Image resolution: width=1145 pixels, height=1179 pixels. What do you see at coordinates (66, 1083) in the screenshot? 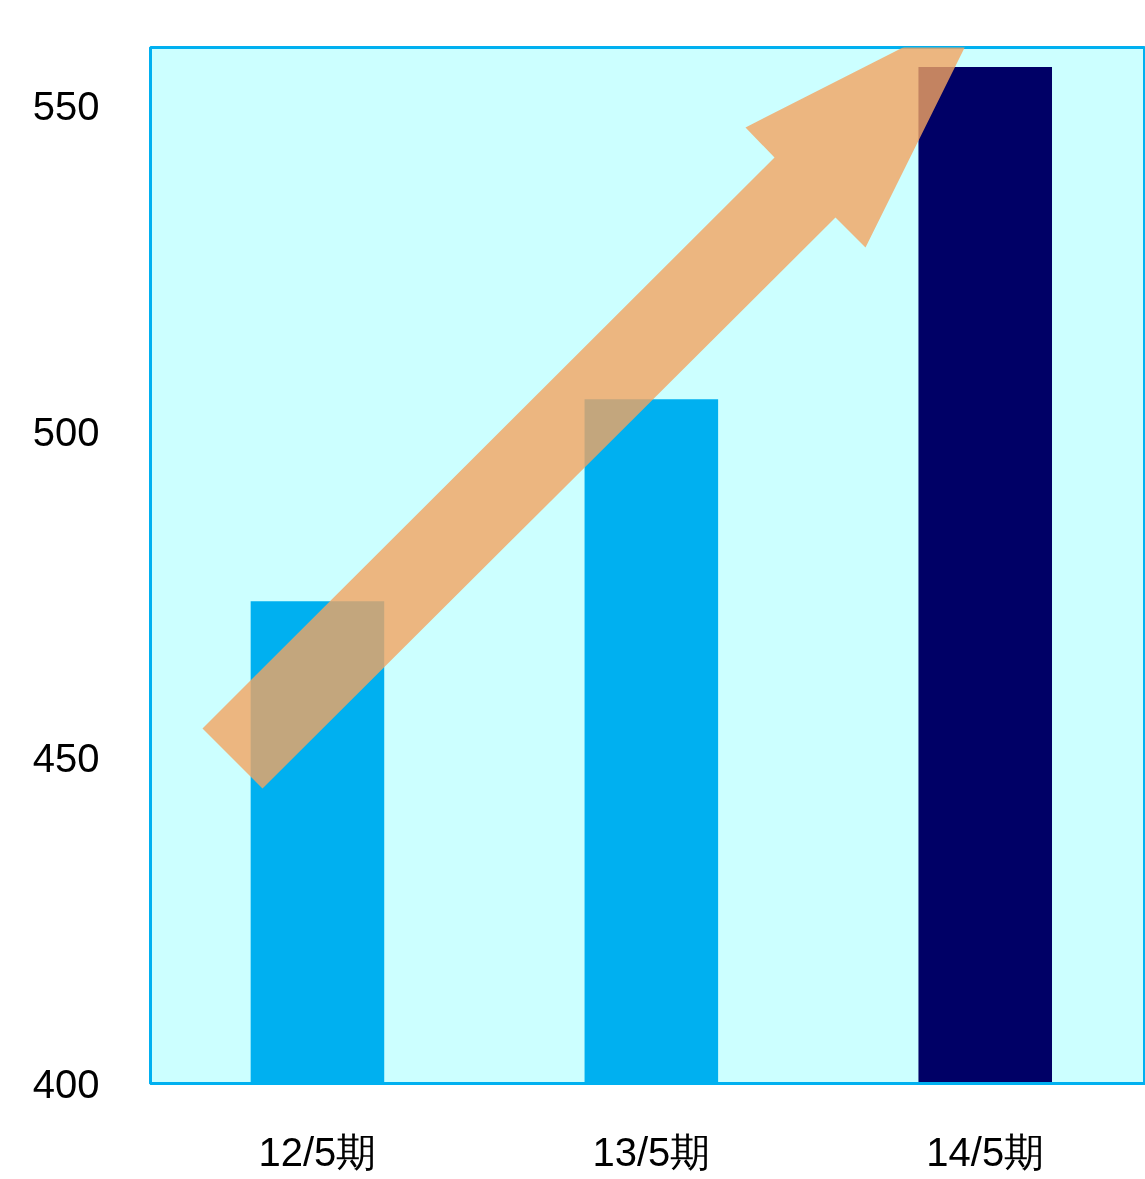
I see `y-tick-label: 400` at bounding box center [66, 1083].